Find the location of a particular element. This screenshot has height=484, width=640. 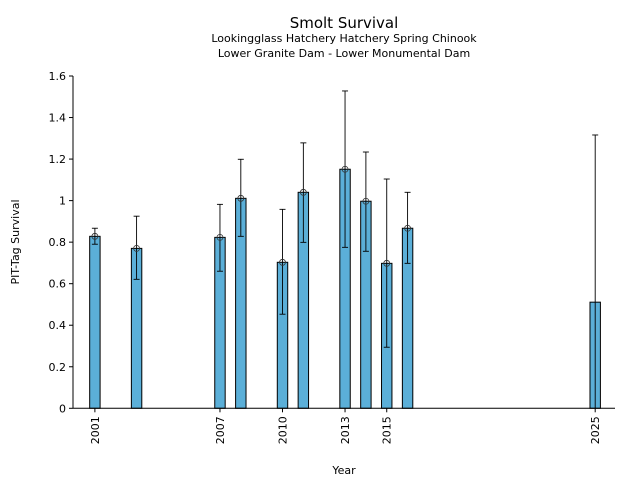

survival-marker-2001 is located at coordinates (95, 236).